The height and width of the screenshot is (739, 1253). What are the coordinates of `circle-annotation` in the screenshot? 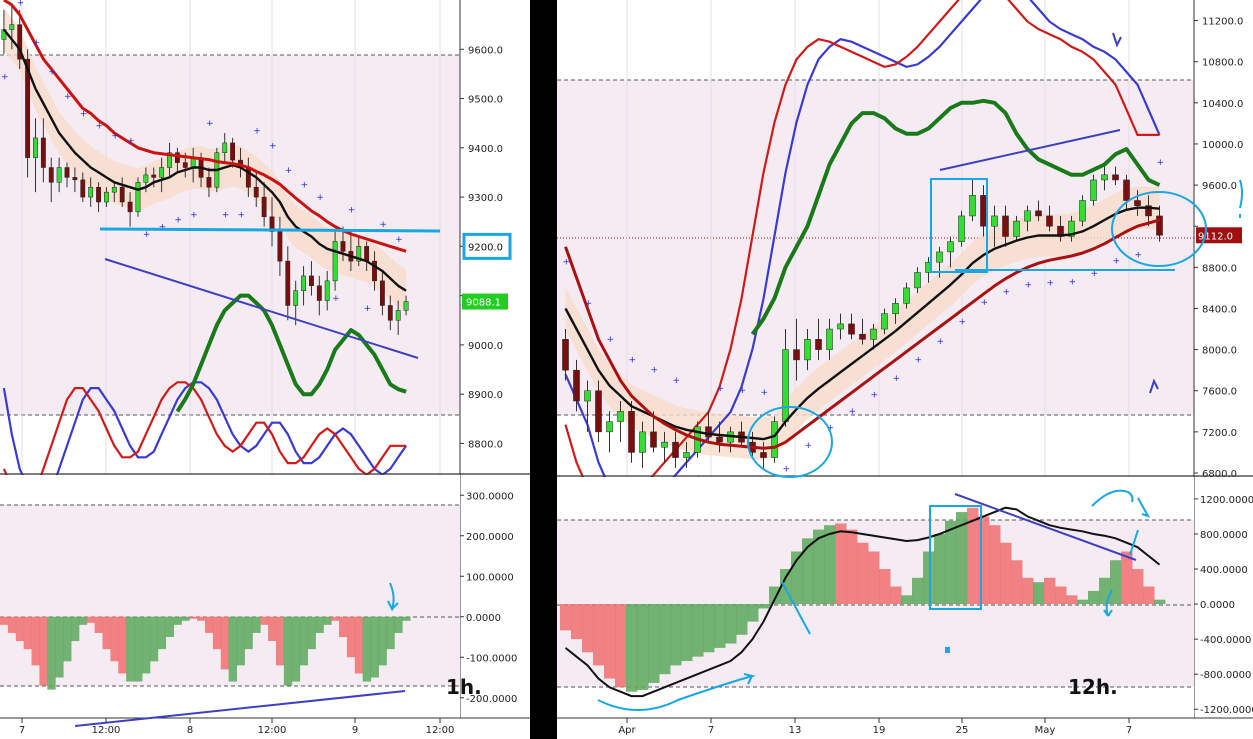 It's located at (1159, 229).